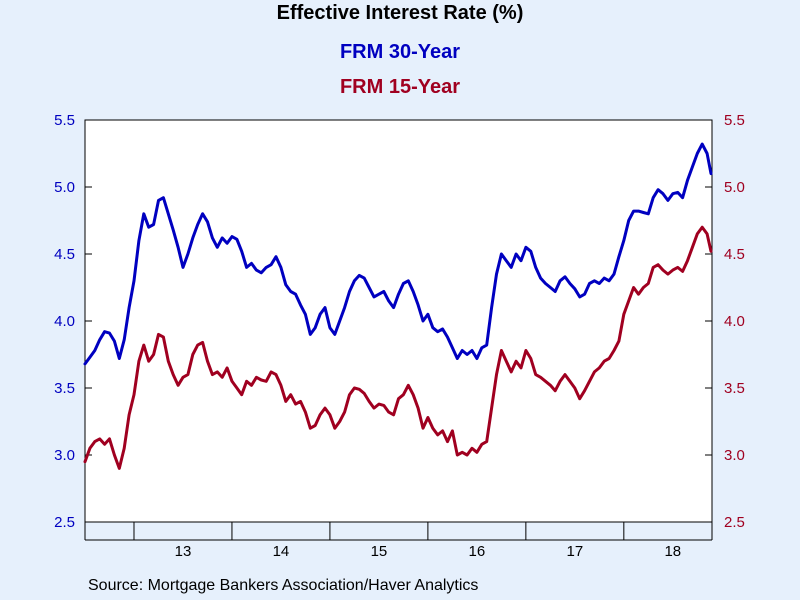 The height and width of the screenshot is (600, 800). Describe the element at coordinates (400, 87) in the screenshot. I see `legend-frm15: FRM 15-Year` at that location.